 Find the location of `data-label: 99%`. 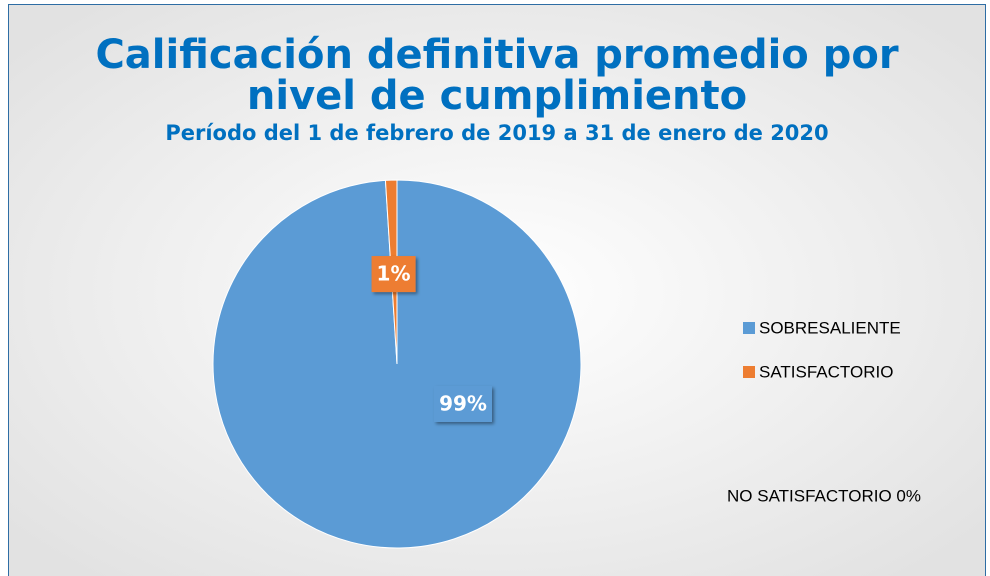

data-label: 99% is located at coordinates (463, 404).